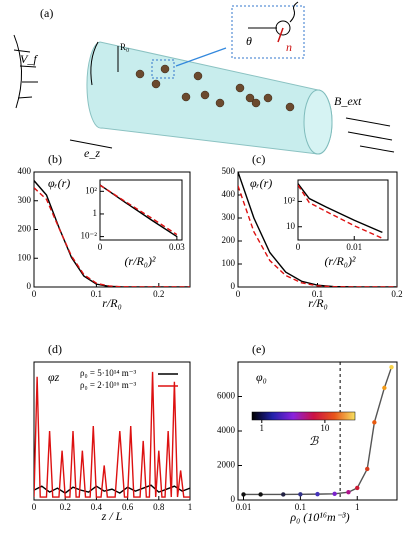  Describe the element at coordinates (229, 171) in the screenshot. I see `y-tick-label: 500` at that location.